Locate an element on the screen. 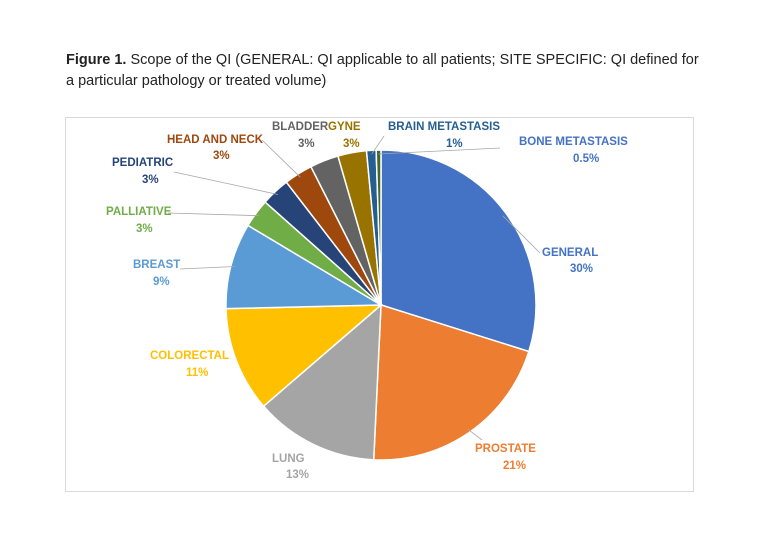 The image size is (771, 554). slice-name-label: HEAD AND NECK is located at coordinates (215, 140).